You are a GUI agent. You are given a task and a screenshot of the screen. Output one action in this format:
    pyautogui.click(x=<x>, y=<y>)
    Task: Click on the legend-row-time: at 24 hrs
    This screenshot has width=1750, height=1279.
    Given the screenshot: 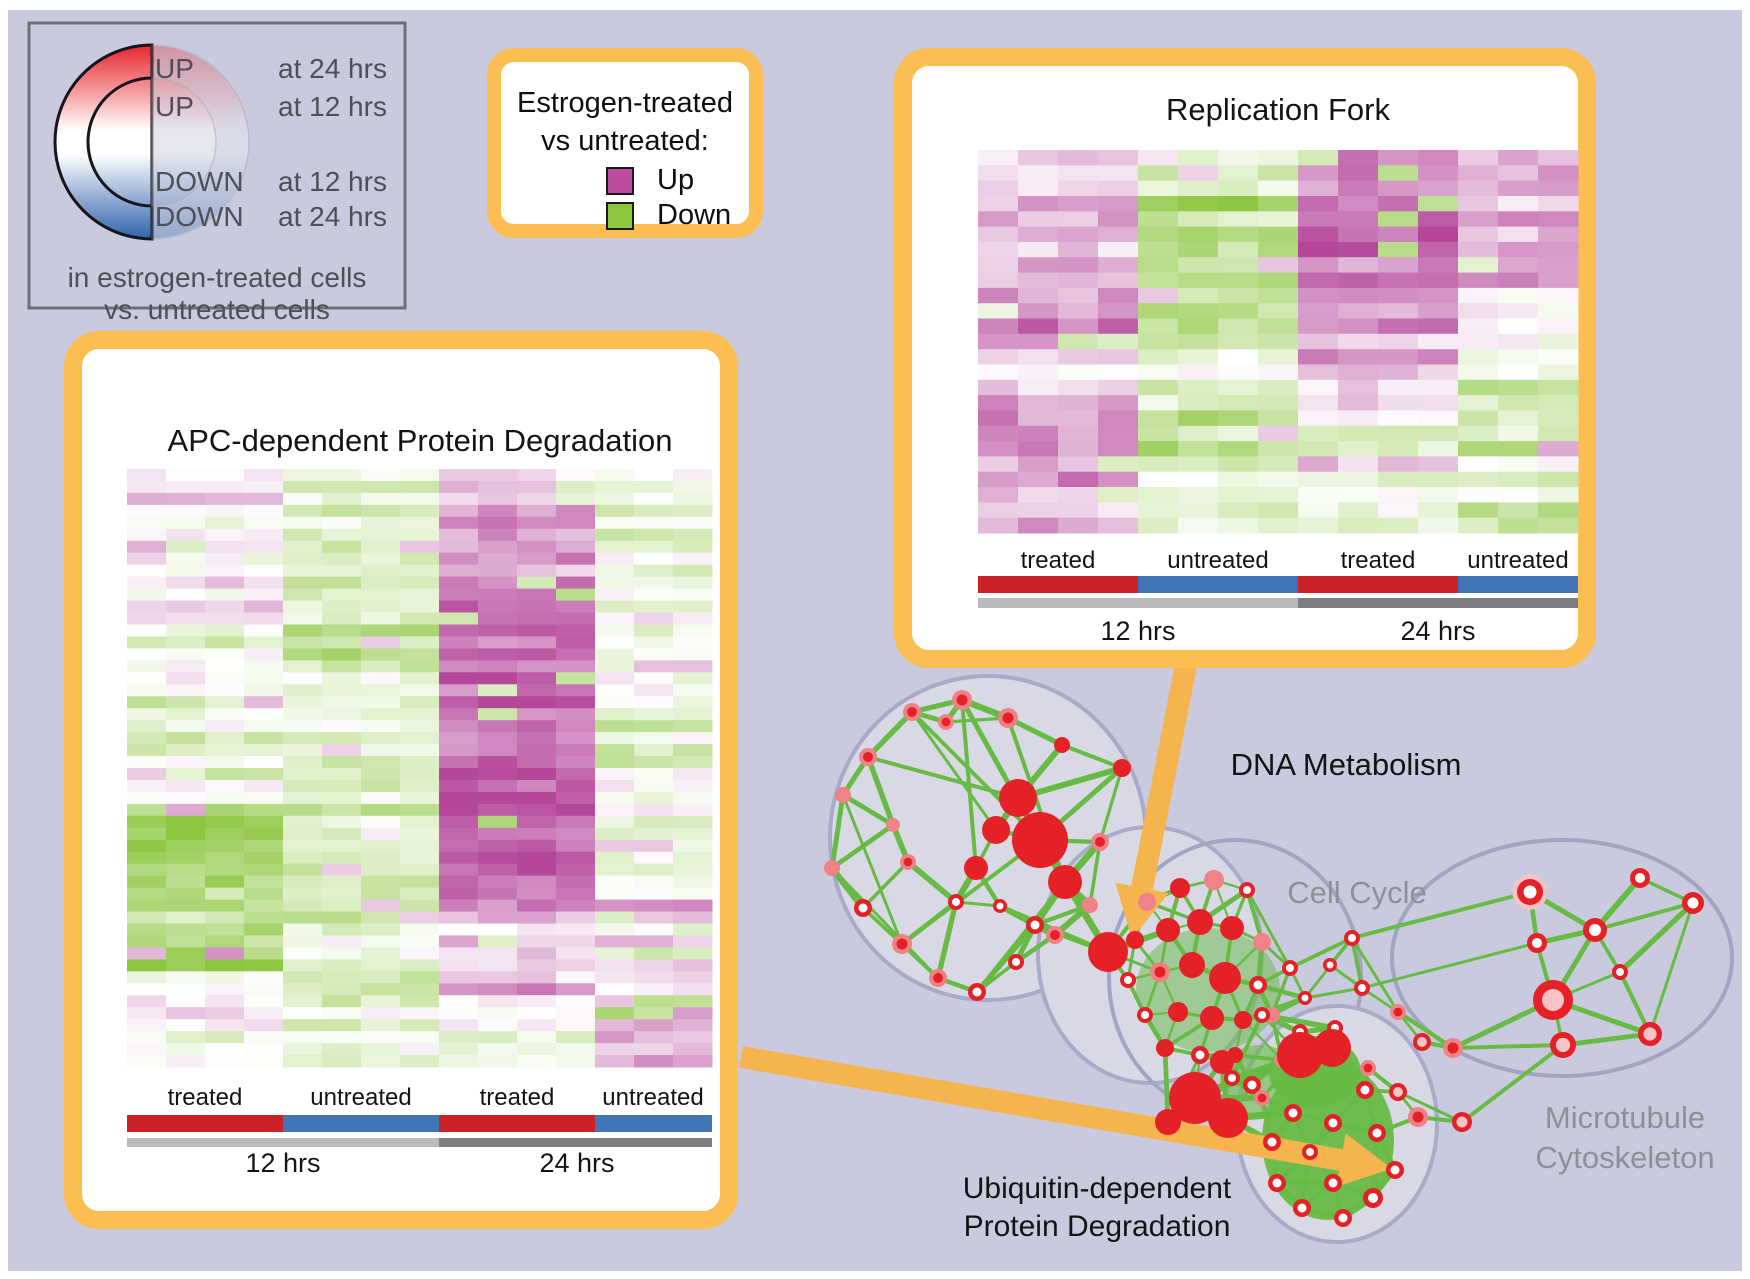 What is the action you would take?
    pyautogui.click(x=332, y=216)
    